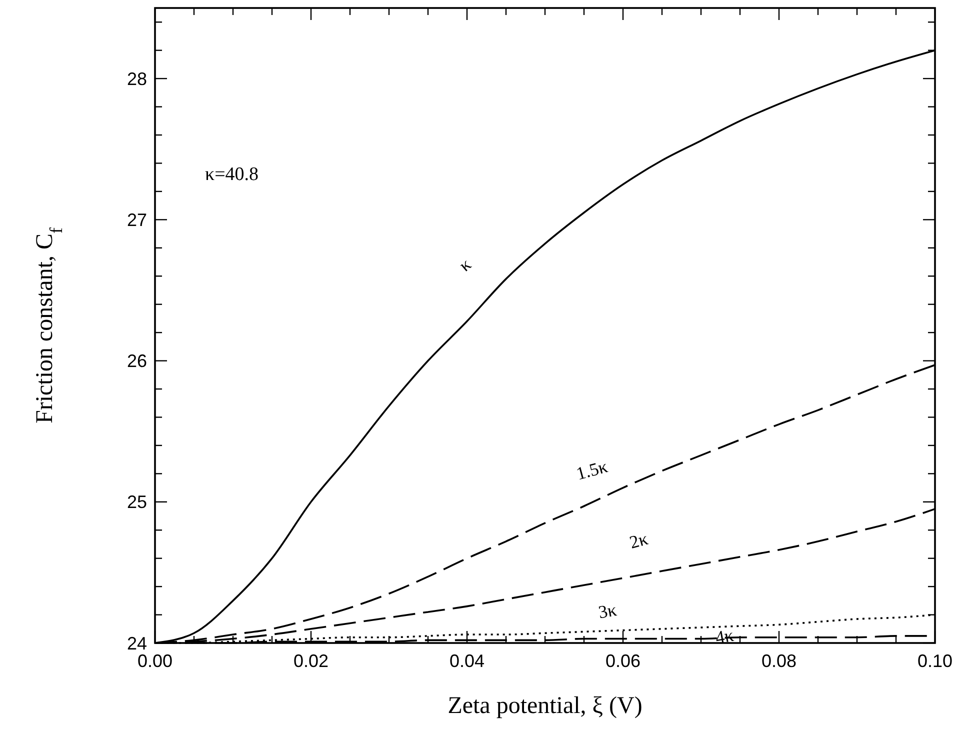 The image size is (953, 731). Describe the element at coordinates (136, 361) in the screenshot. I see `y-tick-label: 26` at that location.